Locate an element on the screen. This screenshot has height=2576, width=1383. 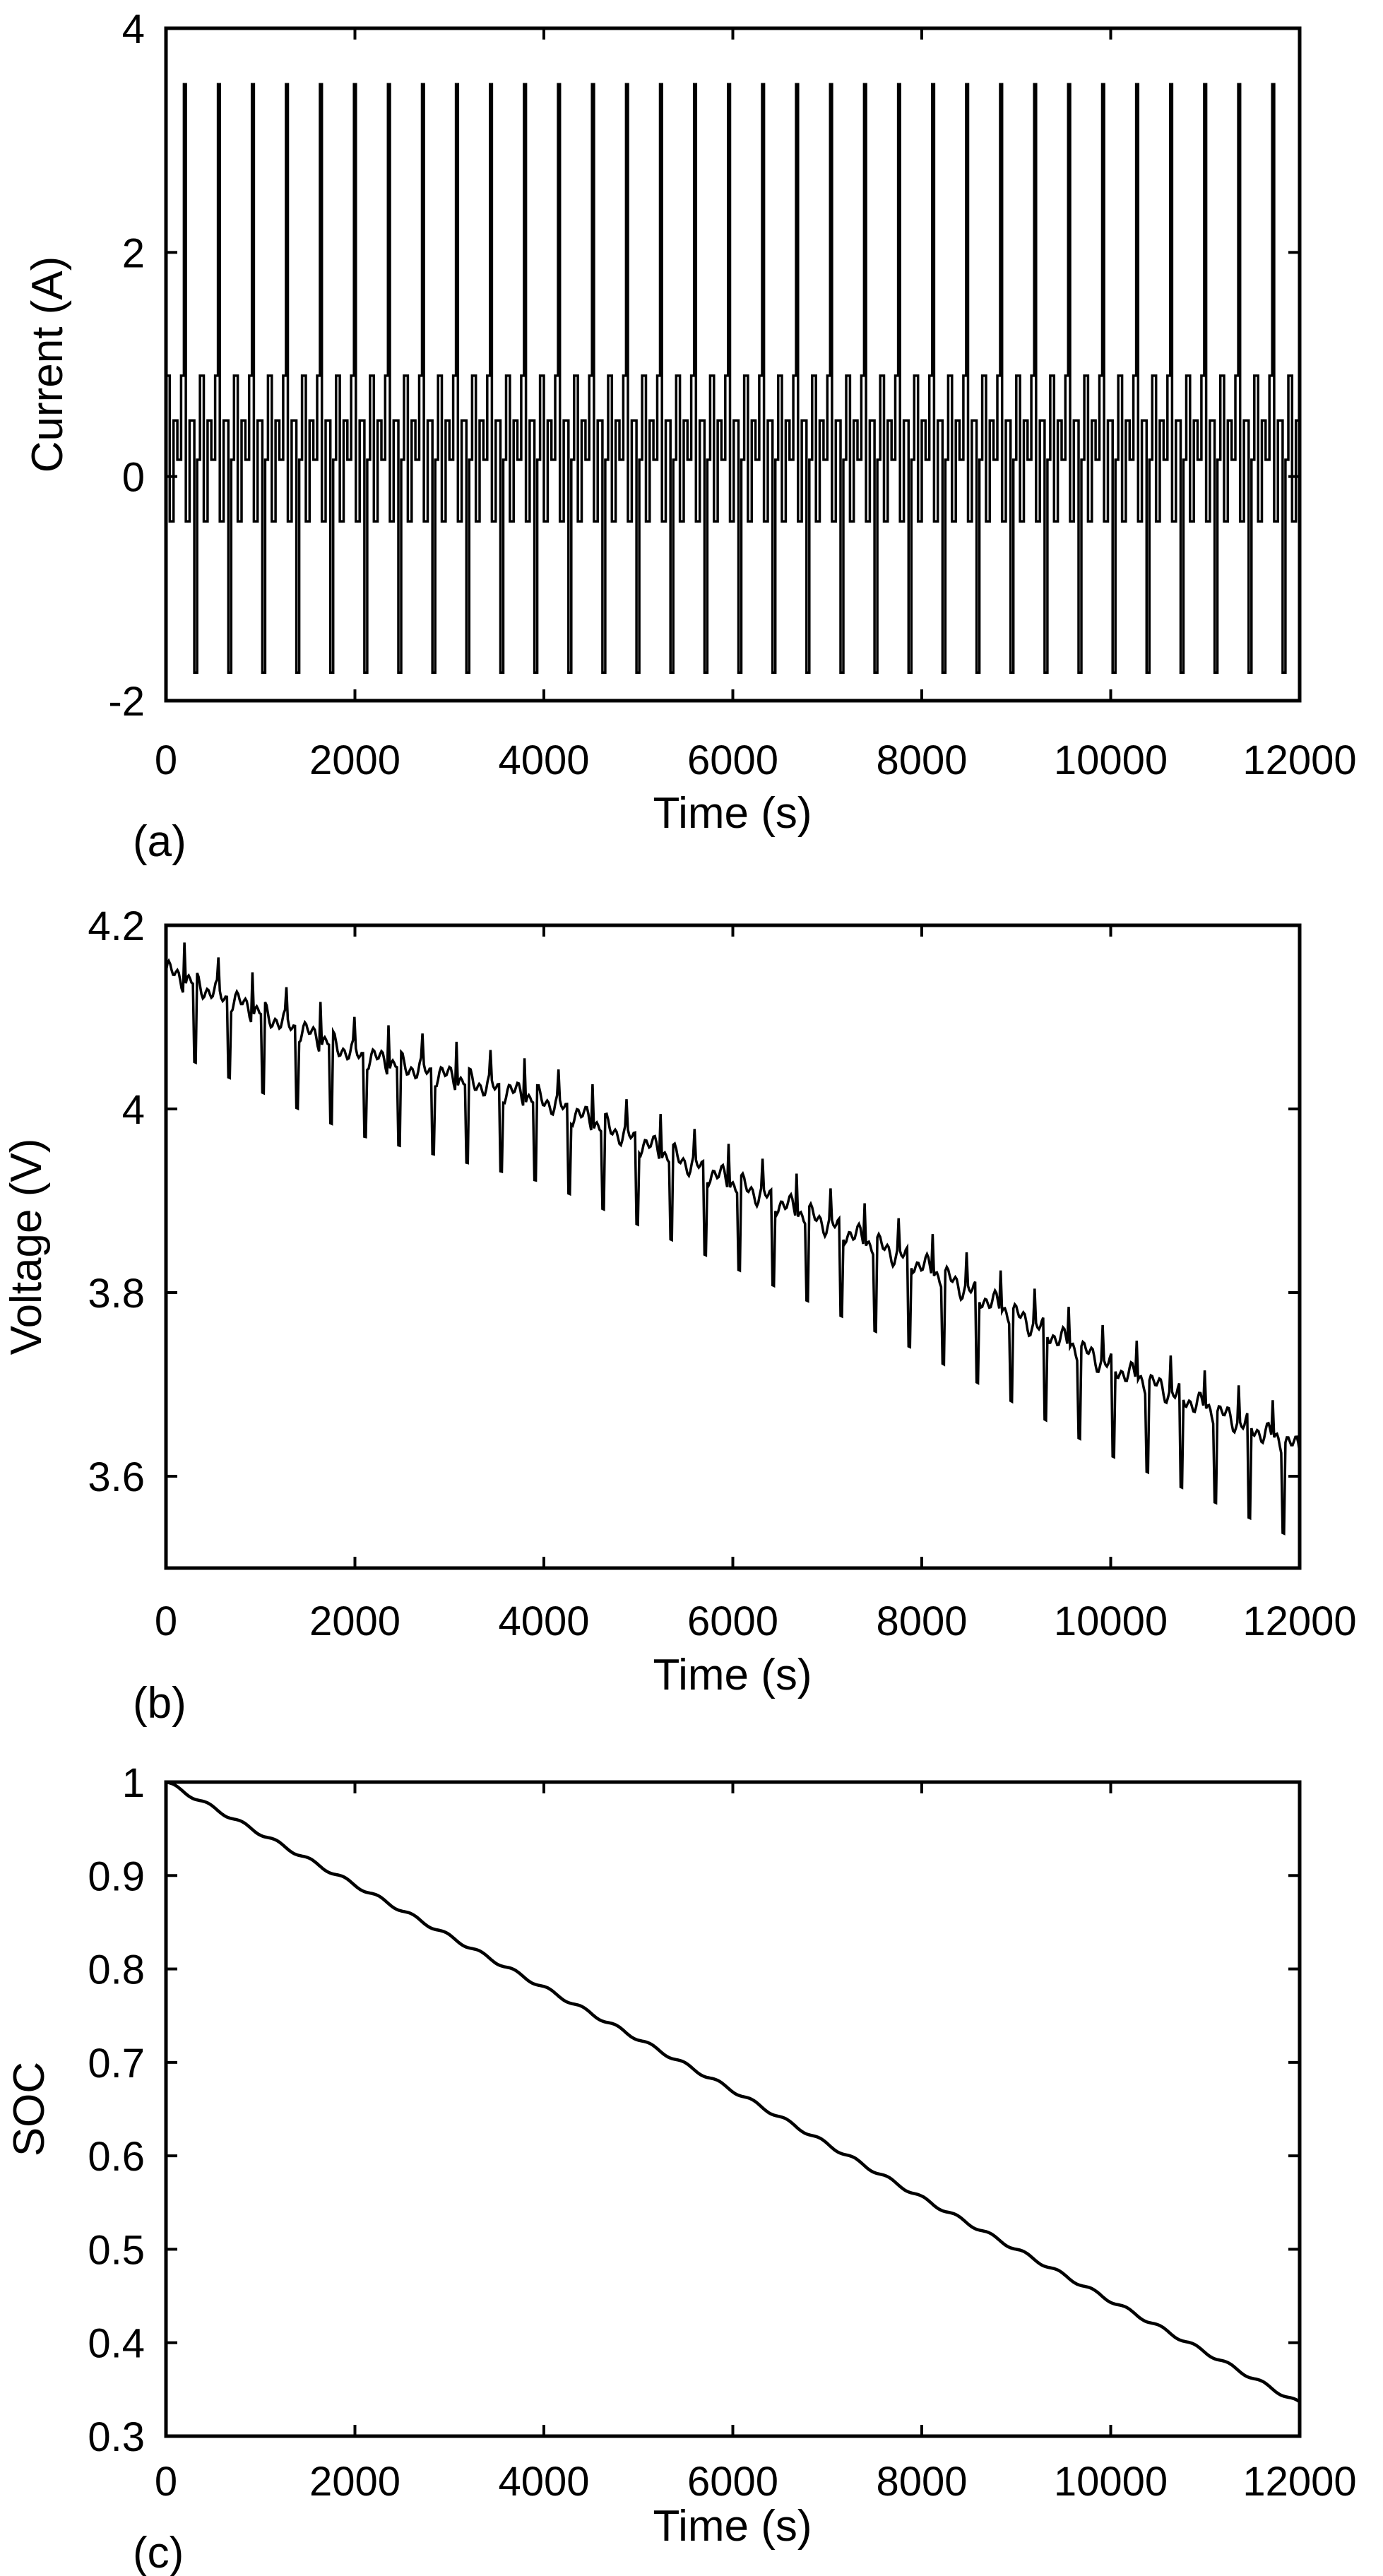
y-tick-label: 0.9 is located at coordinates (116, 1876).